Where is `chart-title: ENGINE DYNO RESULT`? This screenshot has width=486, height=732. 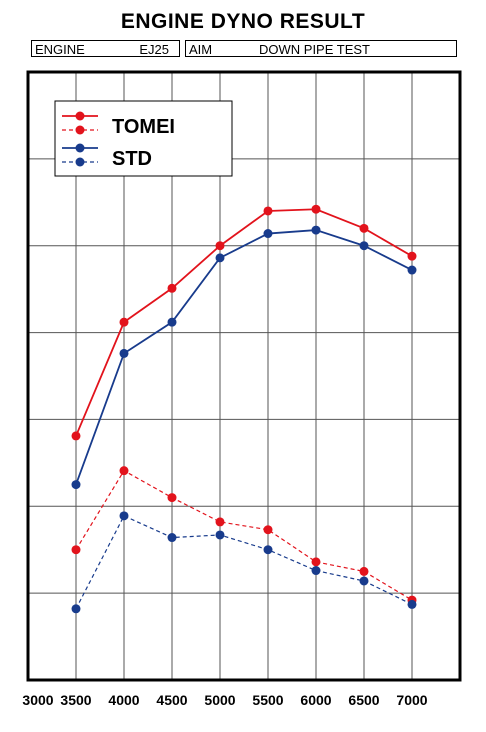 chart-title: ENGINE DYNO RESULT is located at coordinates (243, 21).